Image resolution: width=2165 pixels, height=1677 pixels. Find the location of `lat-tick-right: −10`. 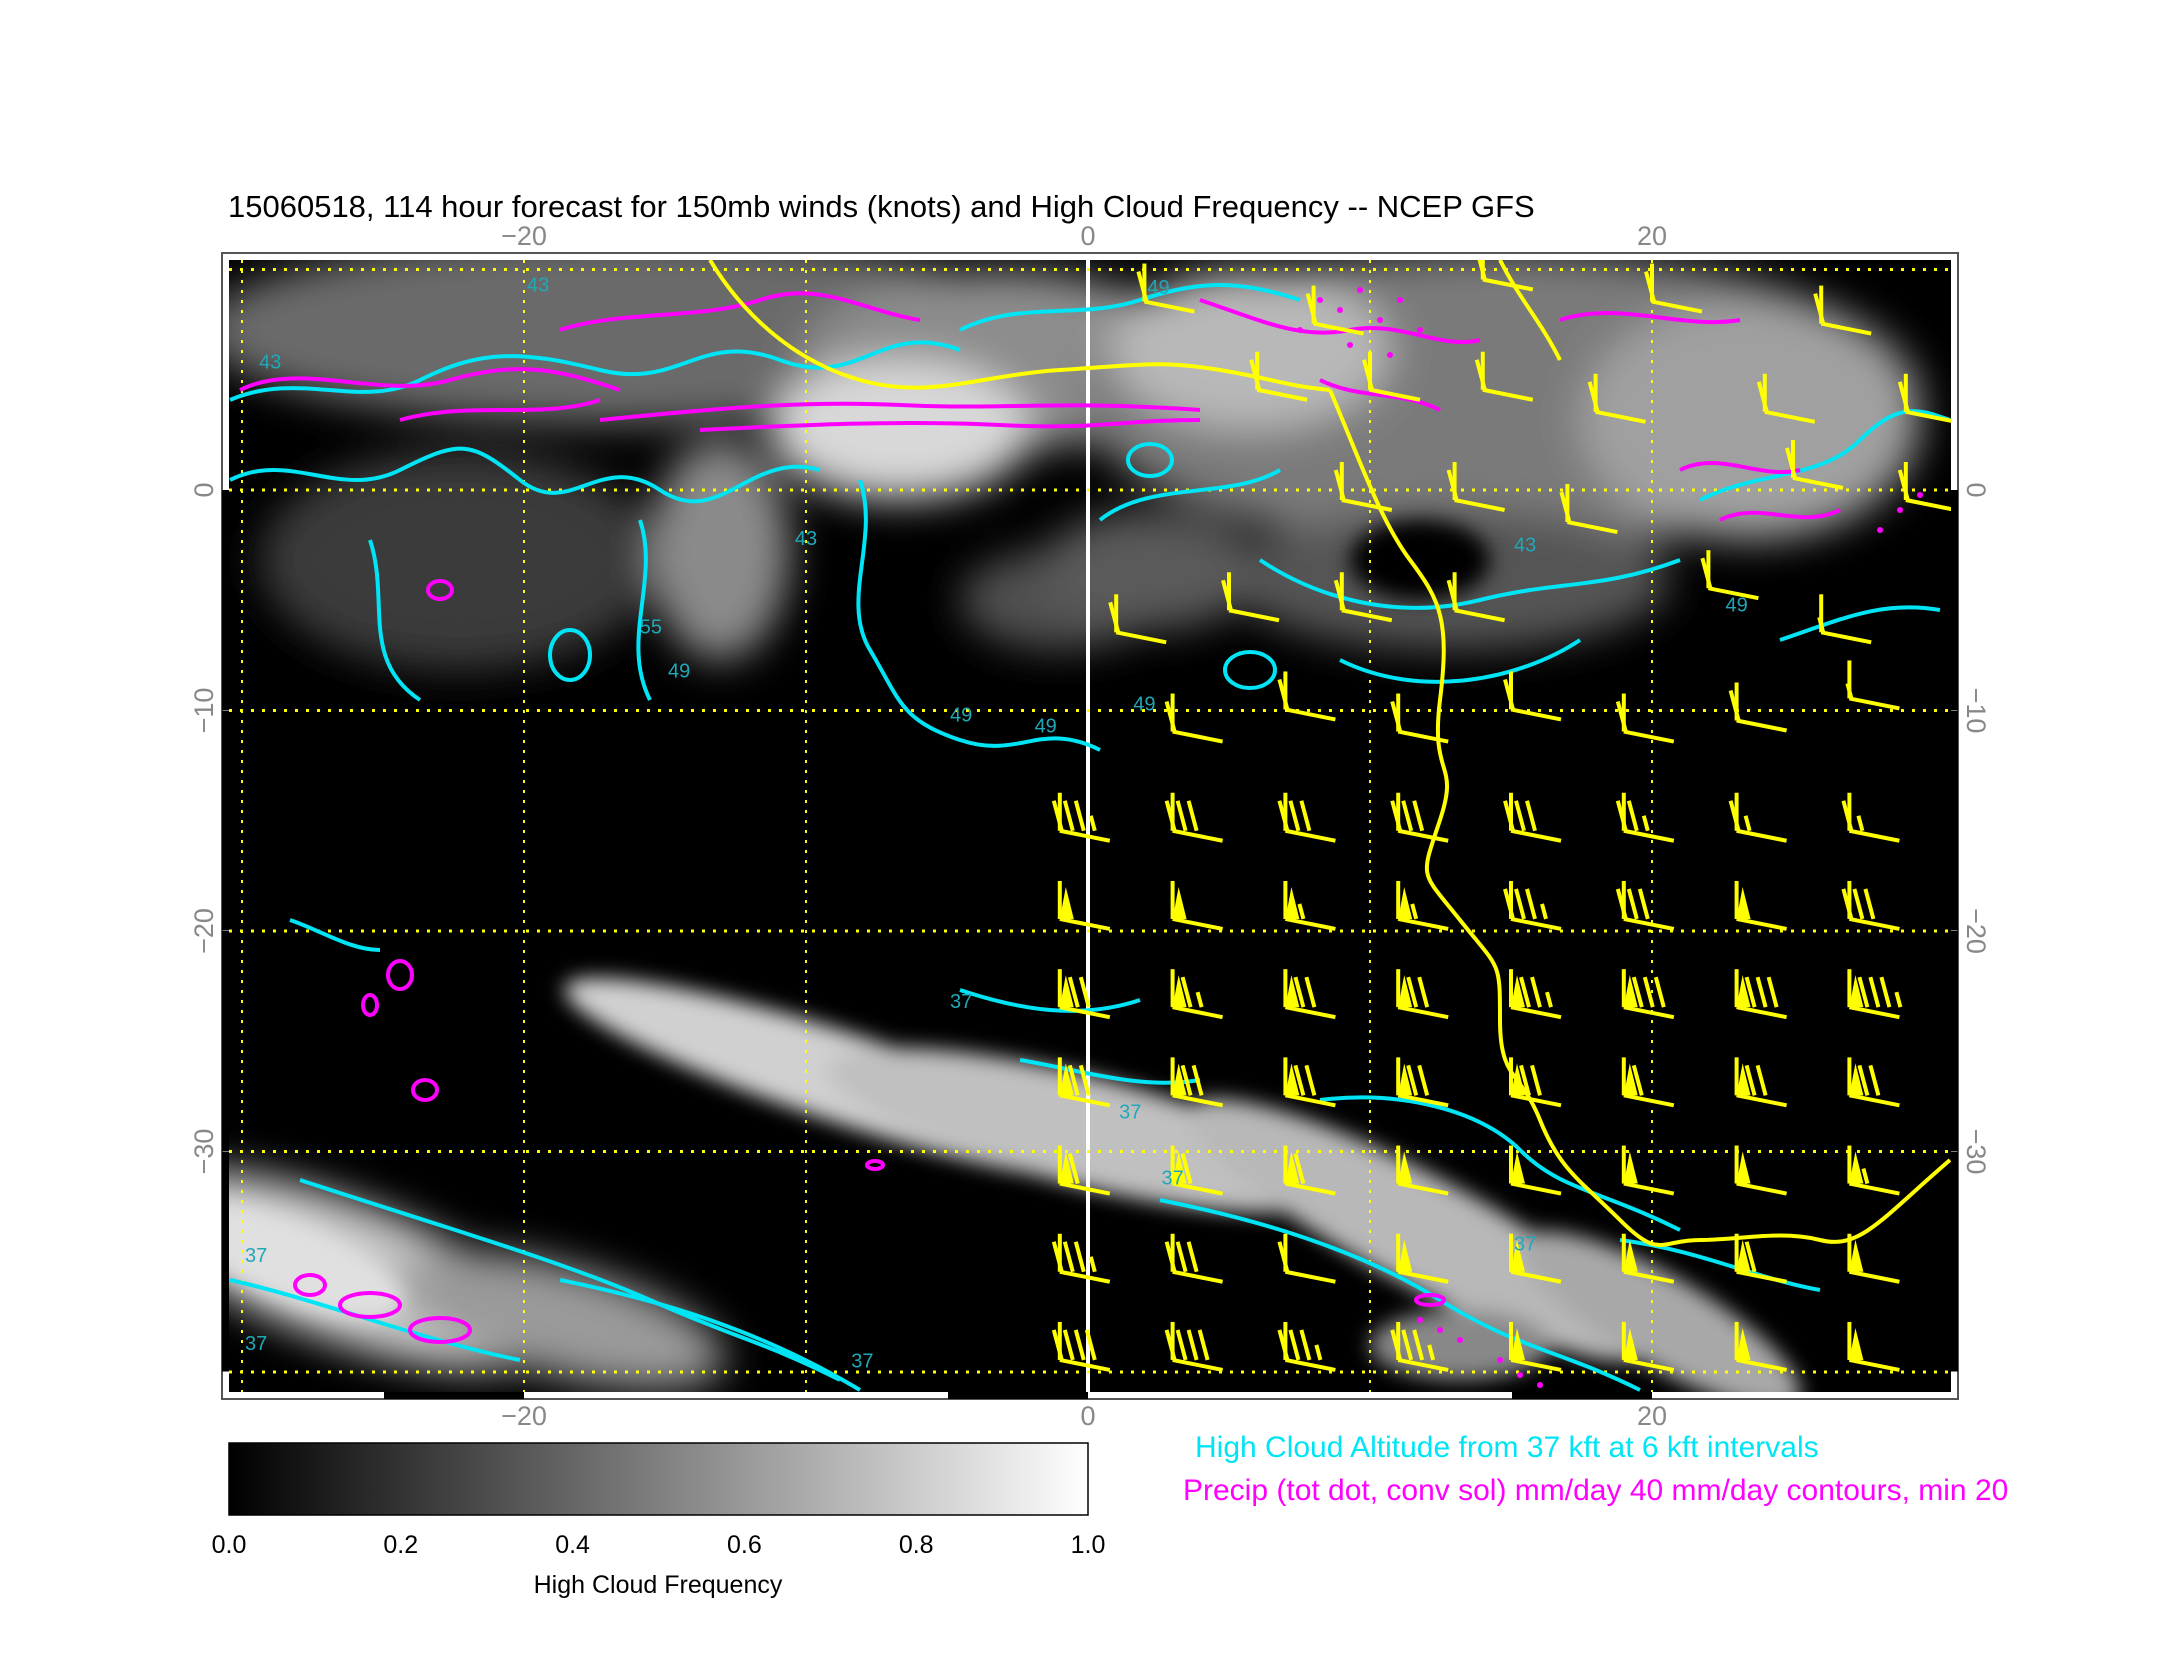

lat-tick-right: −10 is located at coordinates (1976, 711).